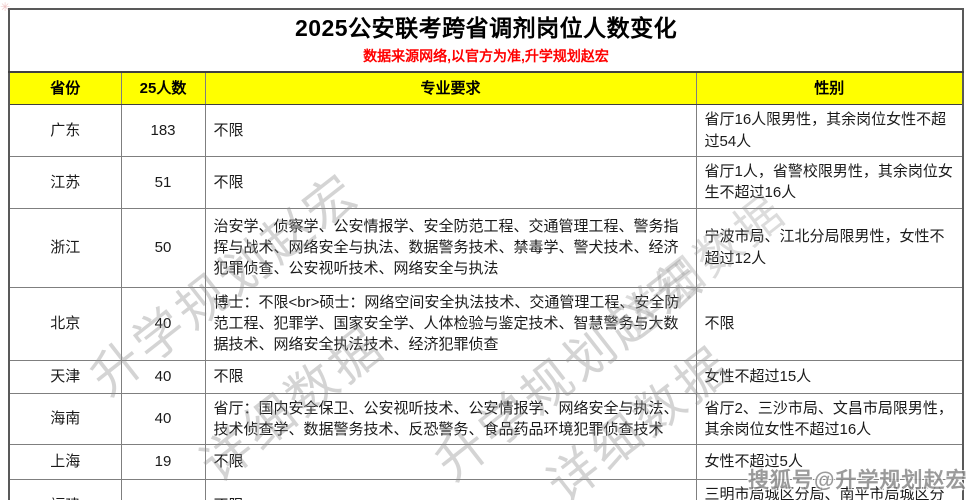 The image size is (970, 500). I want to click on table-row-jiangsu: 江苏 51 不限 省厅1人，省警校限男性，其余岗位女生不超过16人, so click(486, 182).